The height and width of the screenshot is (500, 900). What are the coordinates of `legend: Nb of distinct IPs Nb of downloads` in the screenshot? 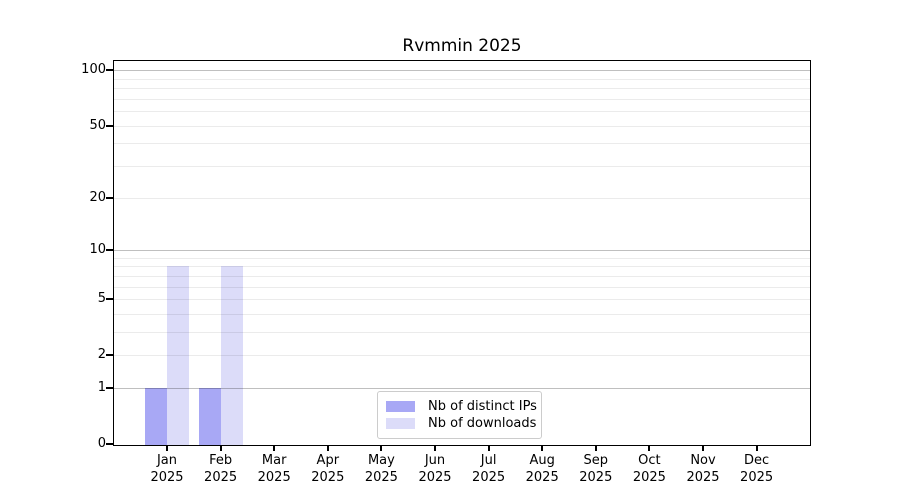 It's located at (459, 415).